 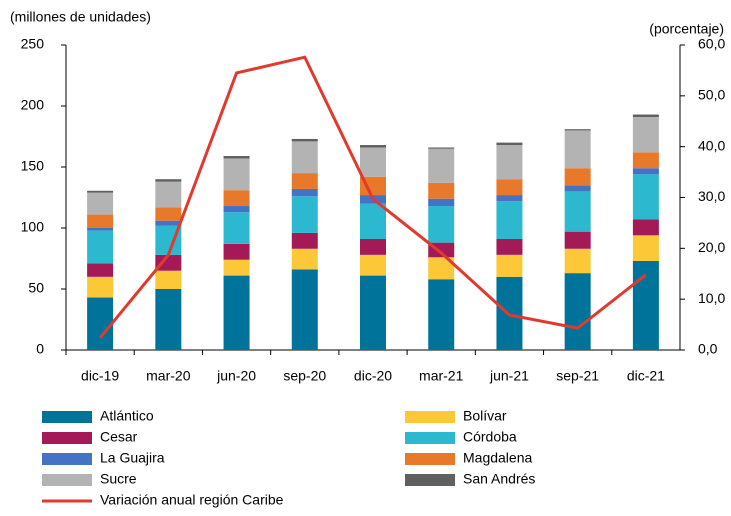 I want to click on y2-tick-label: 0,0, so click(x=708, y=349).